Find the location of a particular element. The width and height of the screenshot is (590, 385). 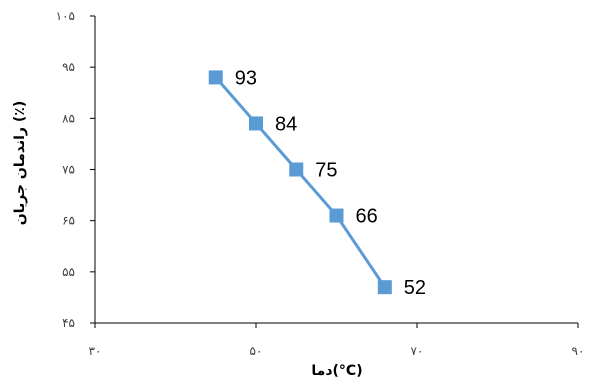

y-axis-title: راندمان جریان (٪) is located at coordinates (20, 163).